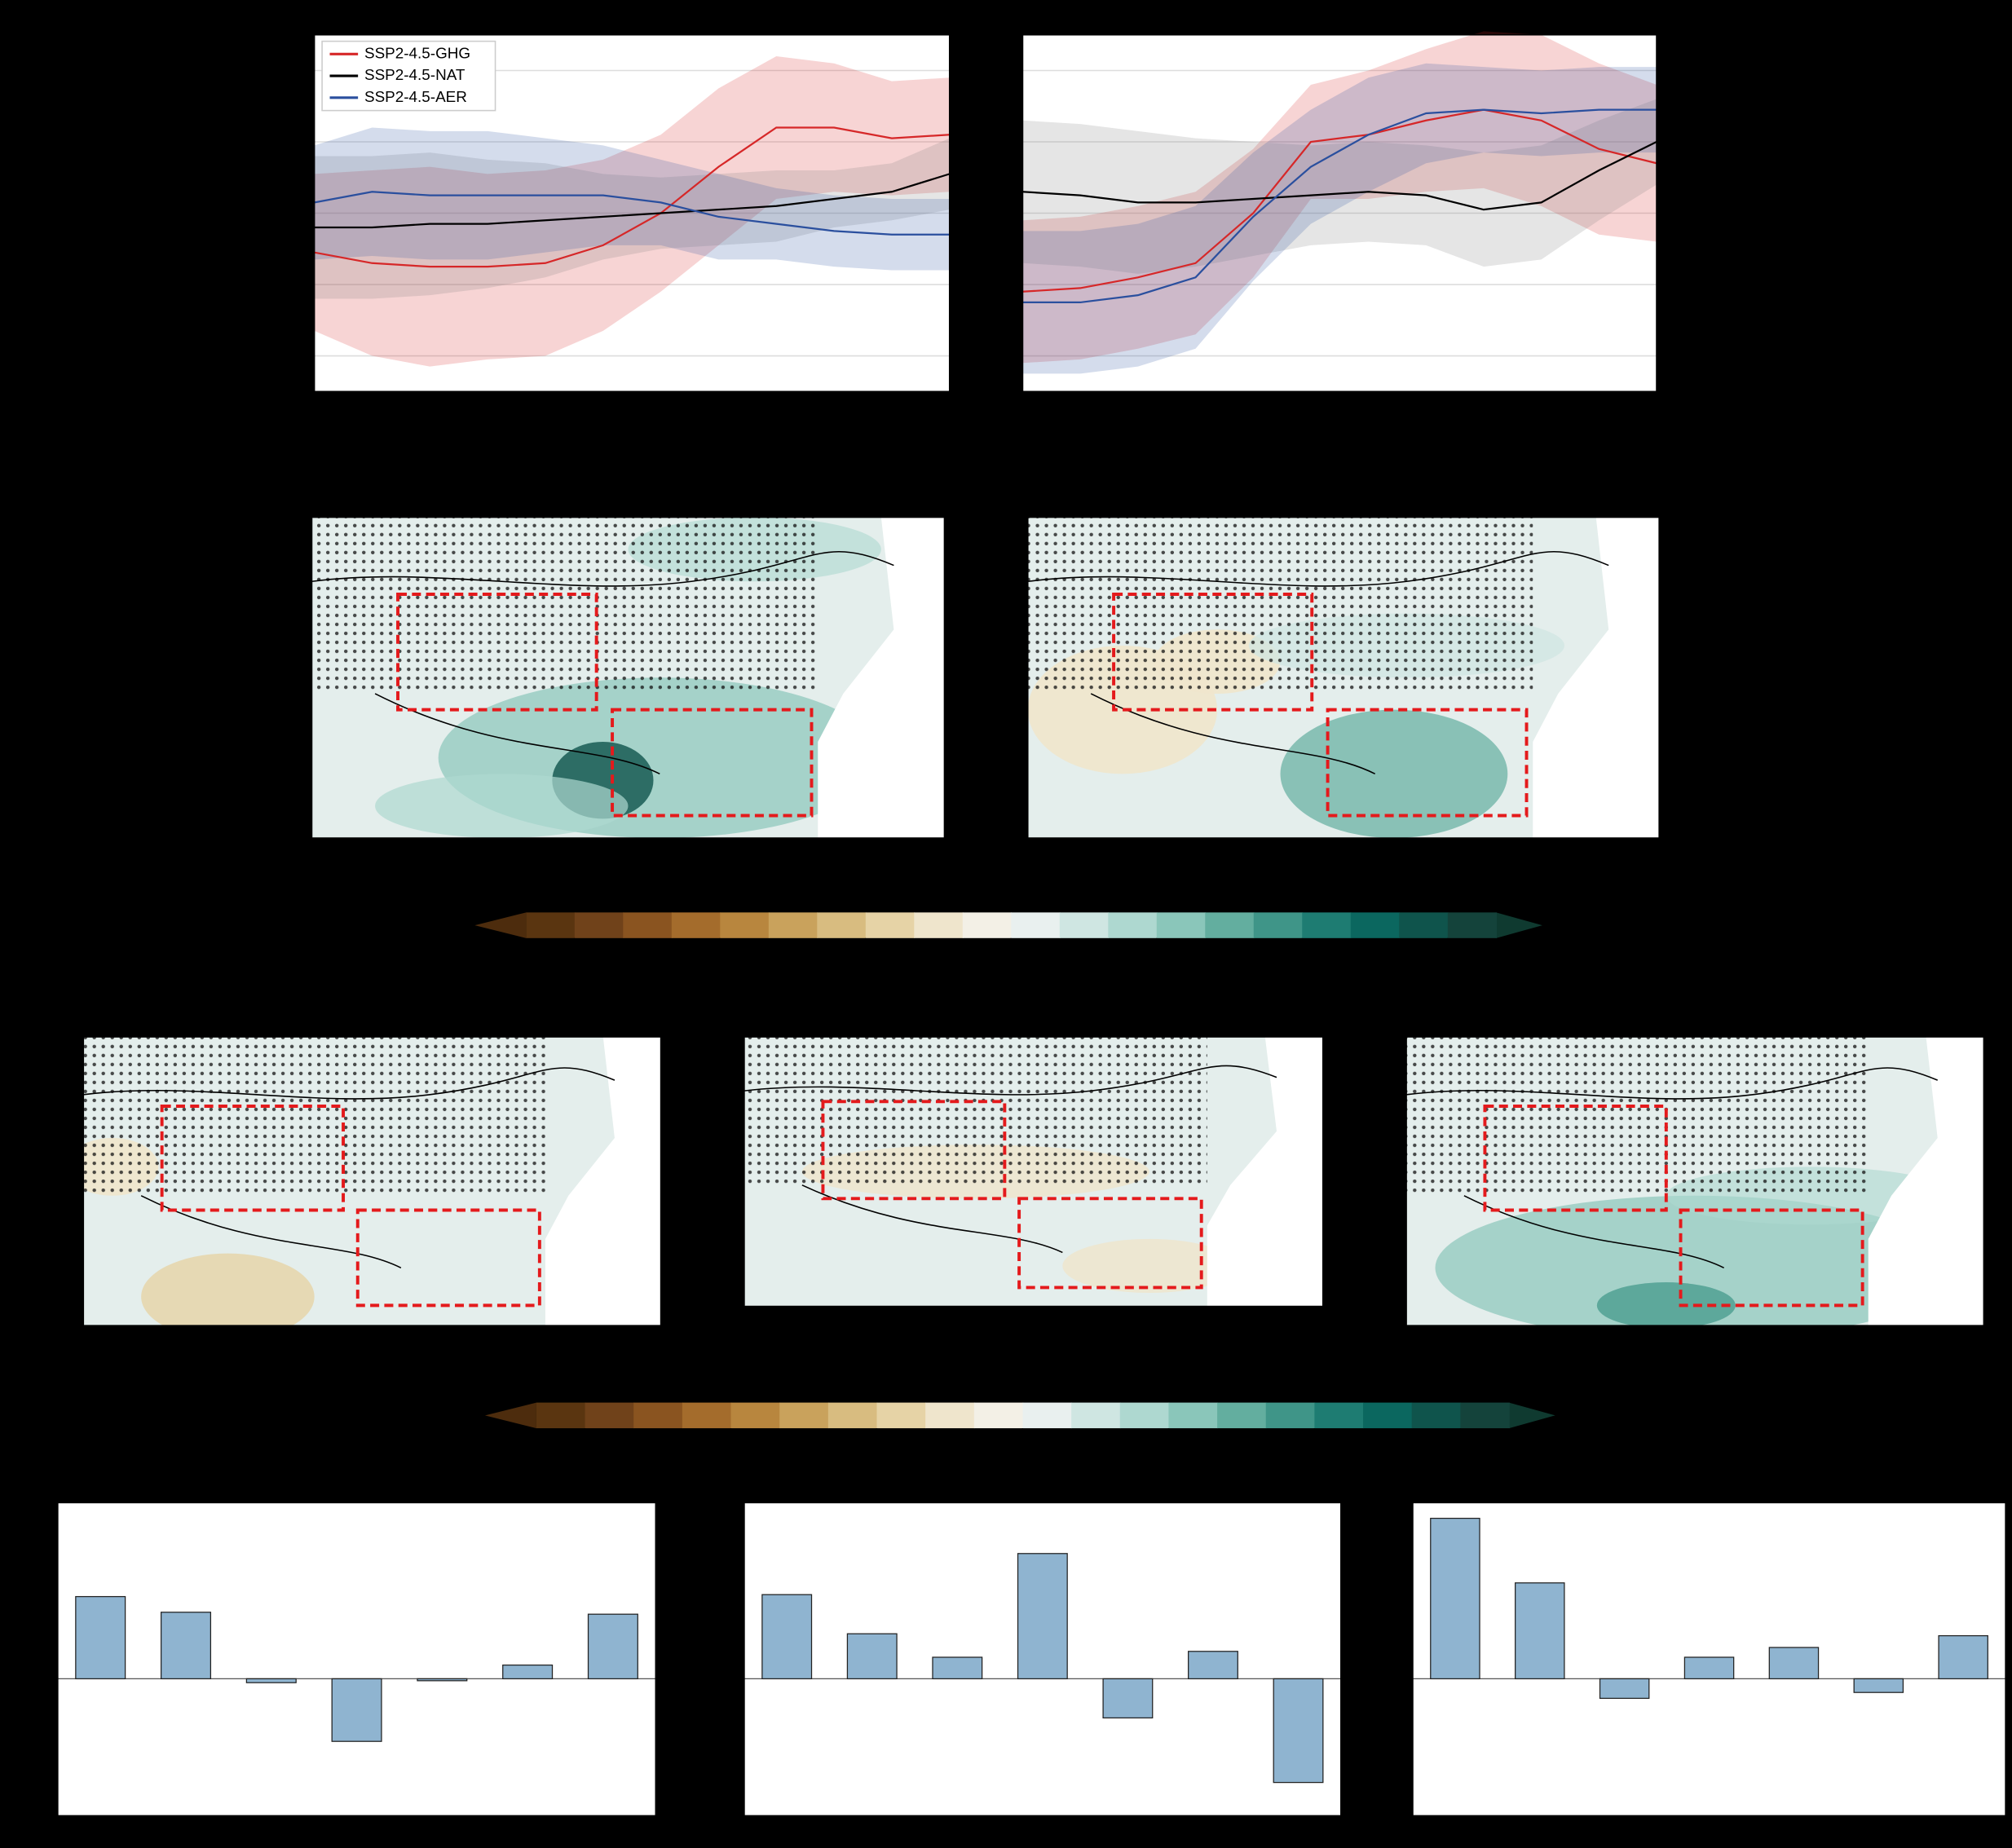 The height and width of the screenshot is (1848, 2012). I want to click on panel-title: (c) Precipitation trend, SSP2-4.5-GHG, so click(628, 499).